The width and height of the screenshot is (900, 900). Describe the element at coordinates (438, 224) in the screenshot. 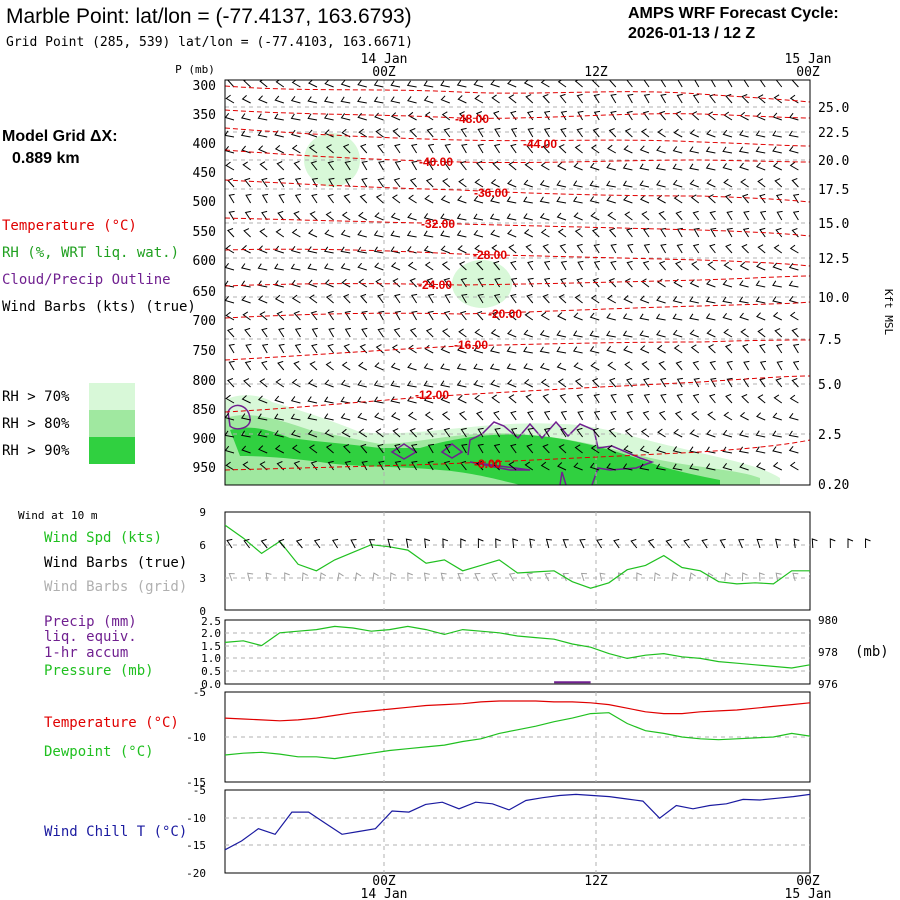

I see `isotherm-label: -32.00` at that location.